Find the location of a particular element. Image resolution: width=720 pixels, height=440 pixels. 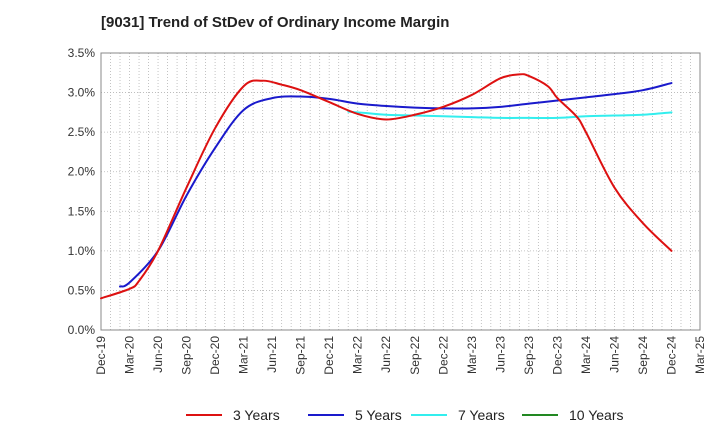

x-tick-label: Sep-23 is located at coordinates (529, 355).